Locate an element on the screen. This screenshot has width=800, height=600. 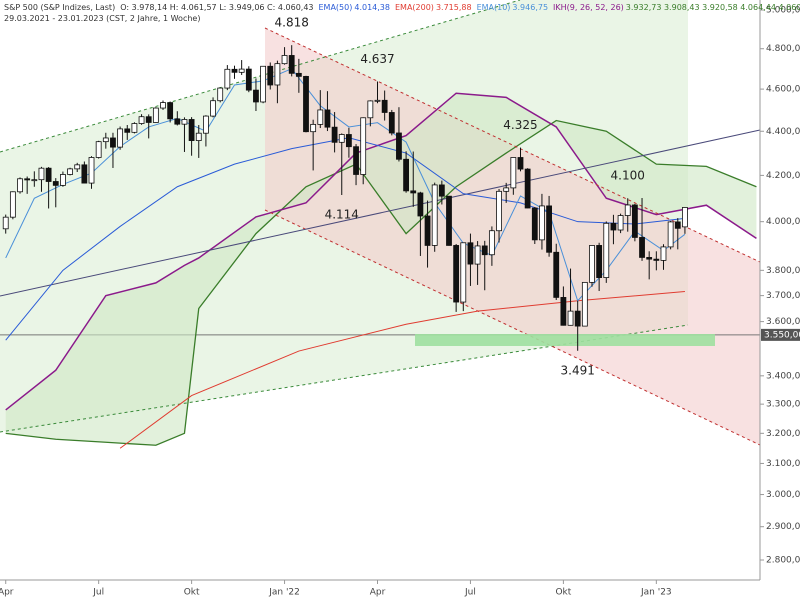
y-tick-label: 3.600,00 is located at coordinates (783, 322).